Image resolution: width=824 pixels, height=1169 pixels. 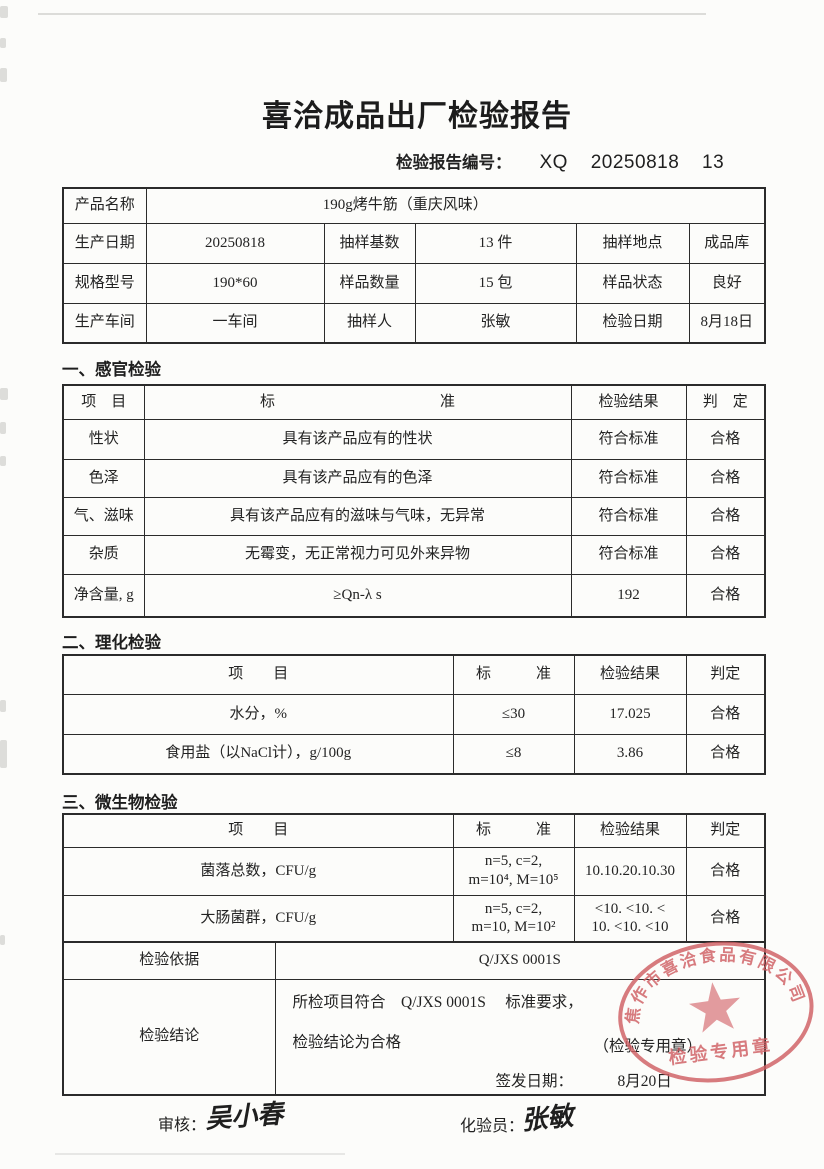 I want to click on tester-label: 化验员：, so click(x=492, y=1126).